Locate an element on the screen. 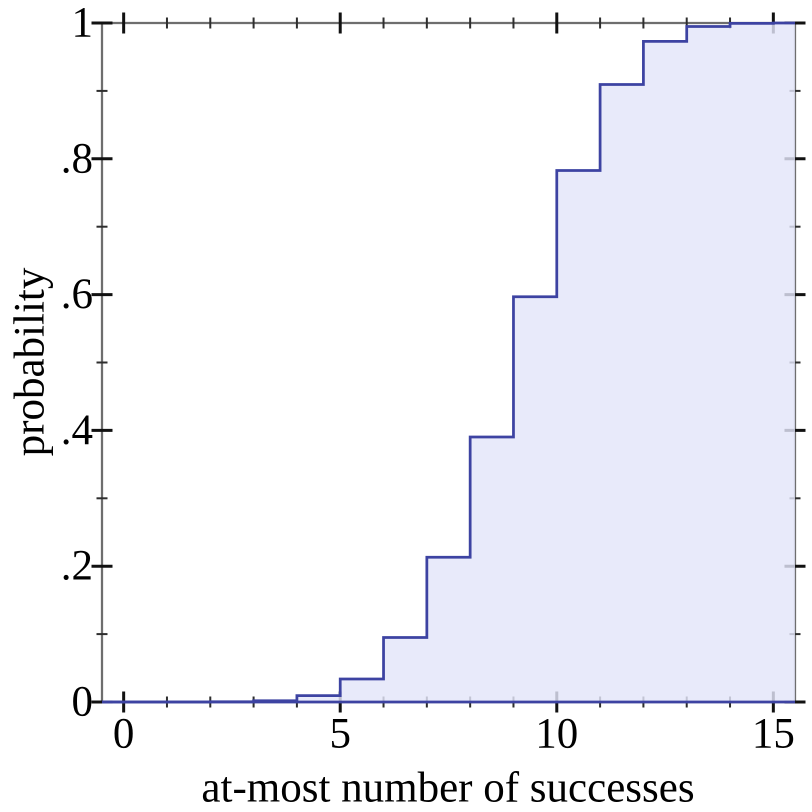 The width and height of the screenshot is (812, 812). y-tick-label: .6 is located at coordinates (77, 294).